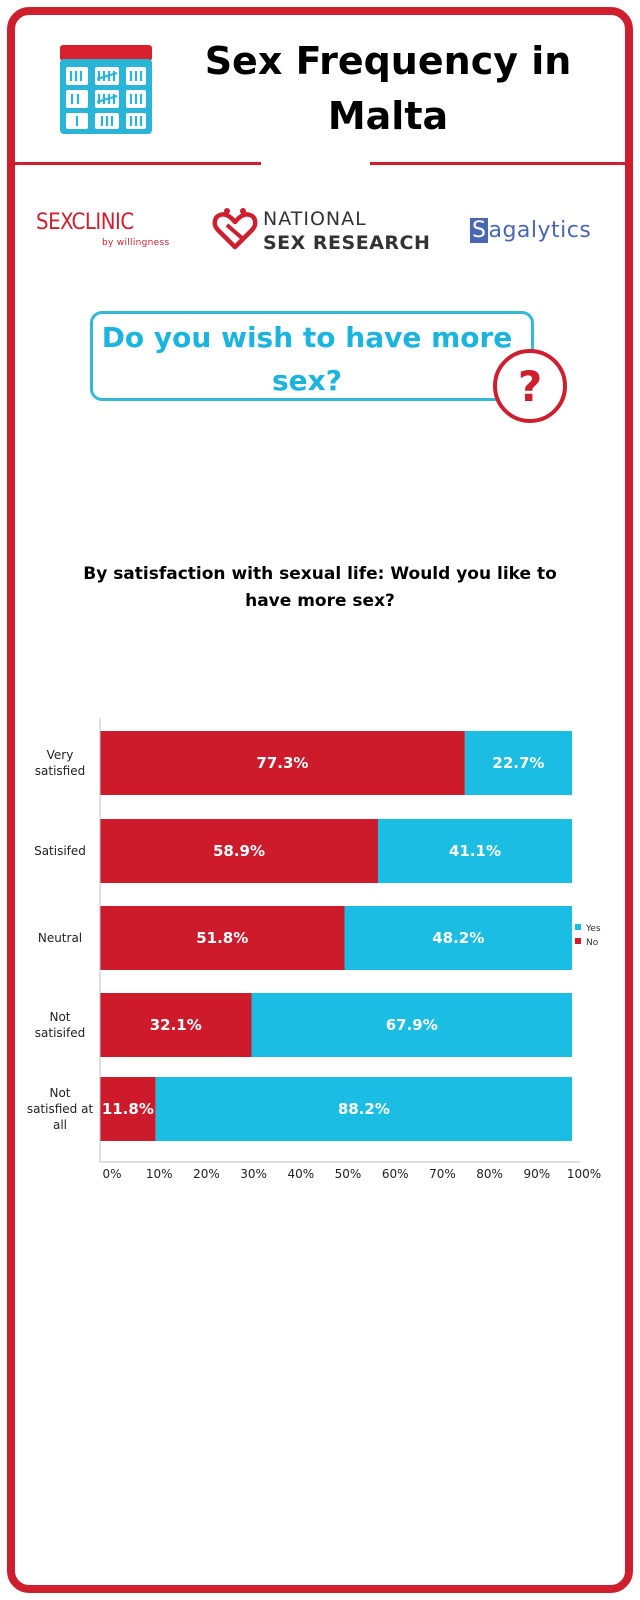 This screenshot has height=1600, width=640. I want to click on data-label-no-2: 51.8%, so click(222, 938).